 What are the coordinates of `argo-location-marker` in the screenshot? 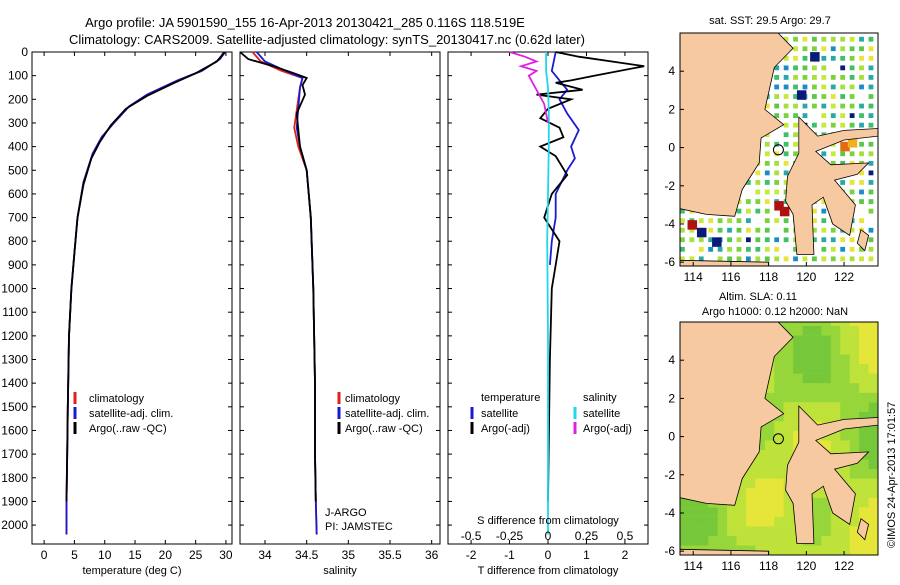 It's located at (778, 439).